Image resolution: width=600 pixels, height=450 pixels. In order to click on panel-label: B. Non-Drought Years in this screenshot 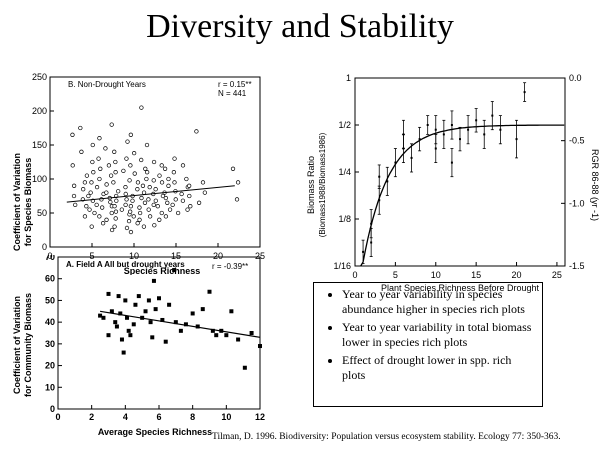, I will do `click(107, 84)`.